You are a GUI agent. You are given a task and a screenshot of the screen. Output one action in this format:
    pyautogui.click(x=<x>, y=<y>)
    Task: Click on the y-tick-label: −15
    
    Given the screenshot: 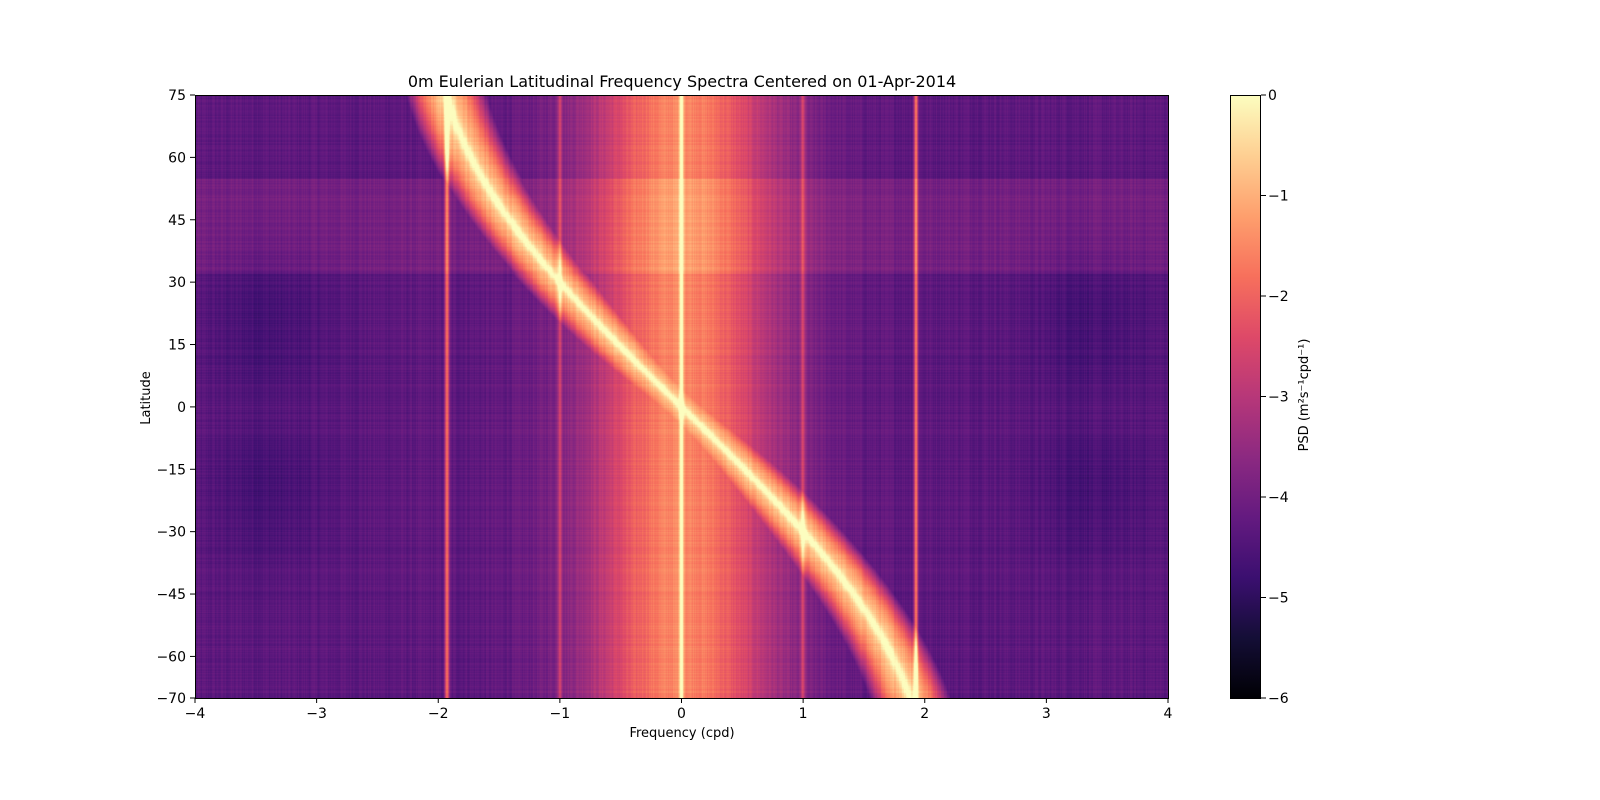 What is the action you would take?
    pyautogui.click(x=171, y=470)
    